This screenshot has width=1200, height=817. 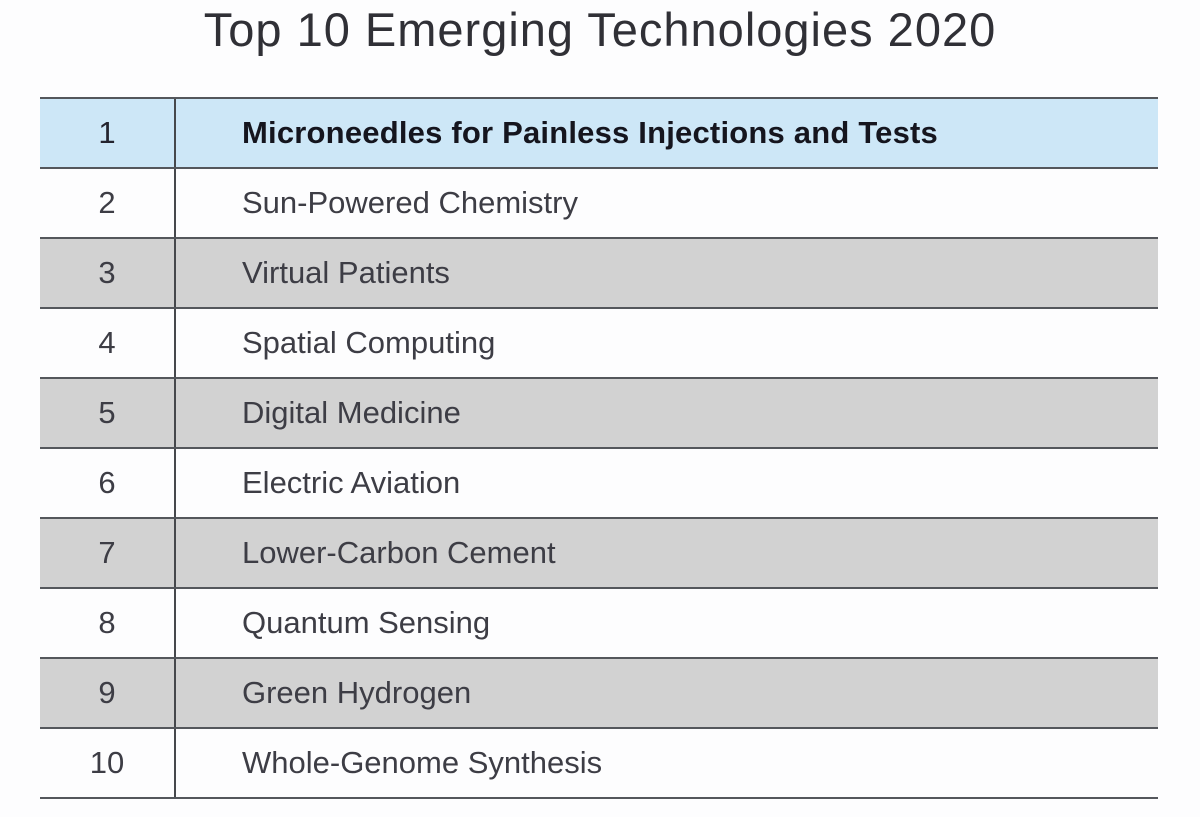 What do you see at coordinates (351, 412) in the screenshot?
I see `technology-cell: Digital Medicine` at bounding box center [351, 412].